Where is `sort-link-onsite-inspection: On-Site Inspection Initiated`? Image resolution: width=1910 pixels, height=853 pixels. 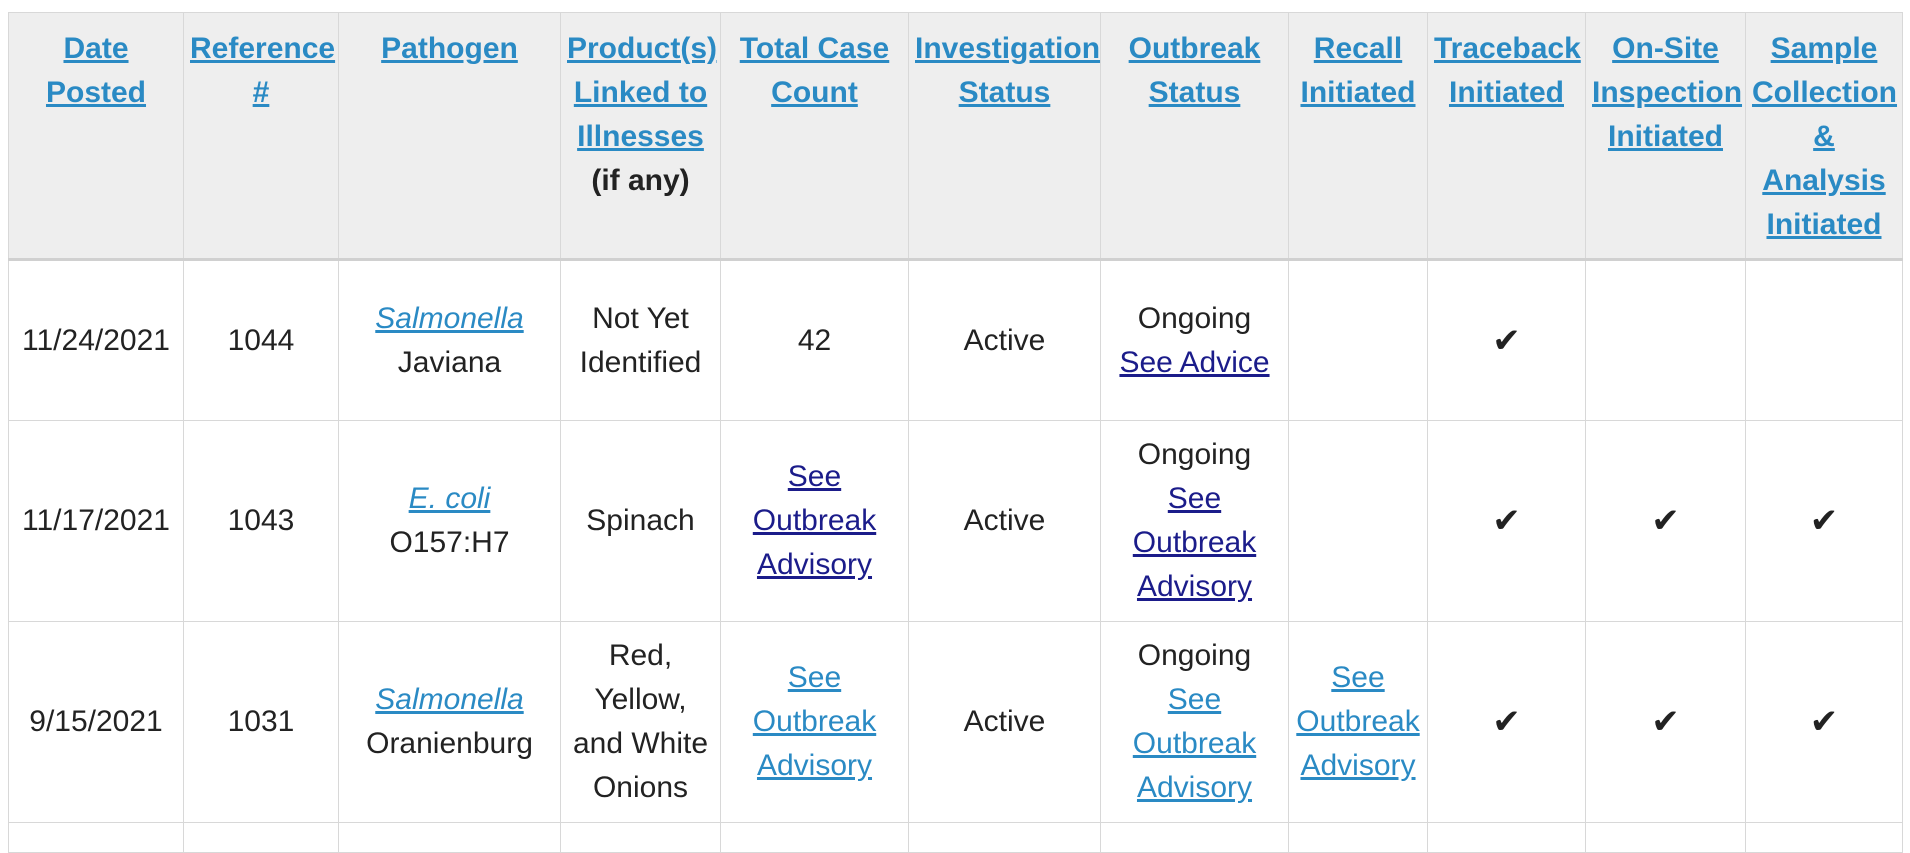
sort-link-onsite-inspection: On-Site Inspection Initiated is located at coordinates (1667, 92).